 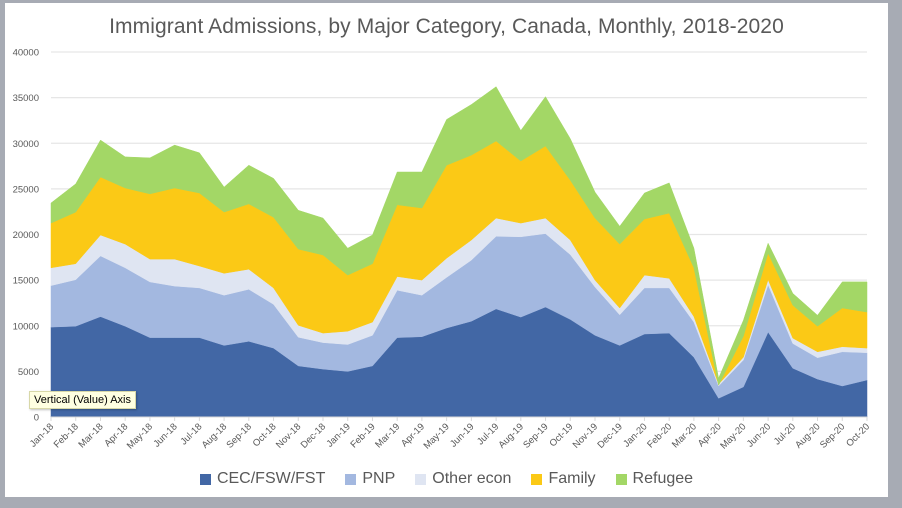 What do you see at coordinates (585, 435) in the screenshot?
I see `x-tick-label: Nov-19` at bounding box center [585, 435].